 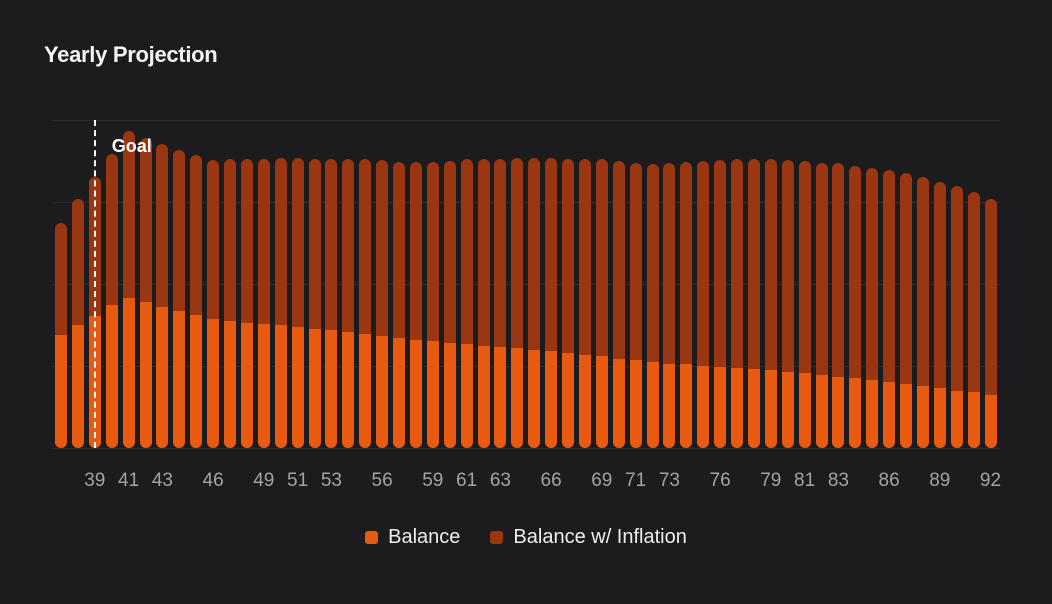 What do you see at coordinates (669, 480) in the screenshot?
I see `x-tick-label: 73` at bounding box center [669, 480].